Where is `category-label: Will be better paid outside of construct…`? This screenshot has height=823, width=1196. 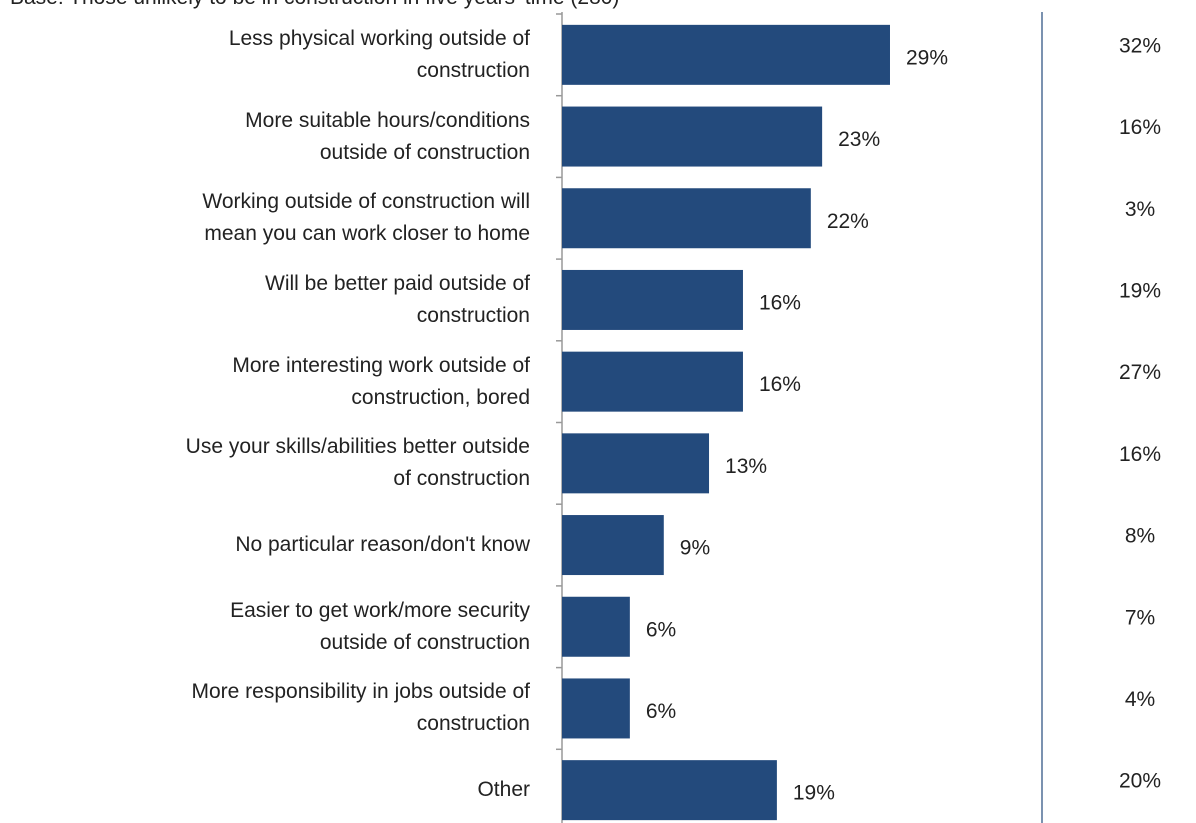 category-label: Will be better paid outside of construct… is located at coordinates (397, 299).